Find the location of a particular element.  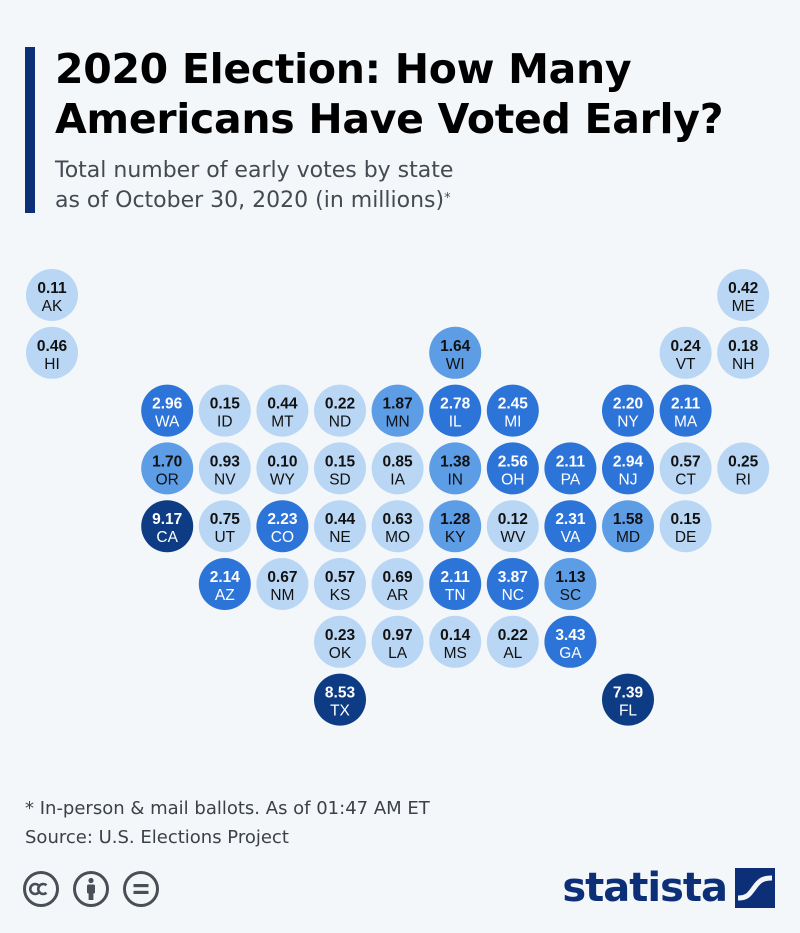

state-code-label: MD is located at coordinates (628, 537).